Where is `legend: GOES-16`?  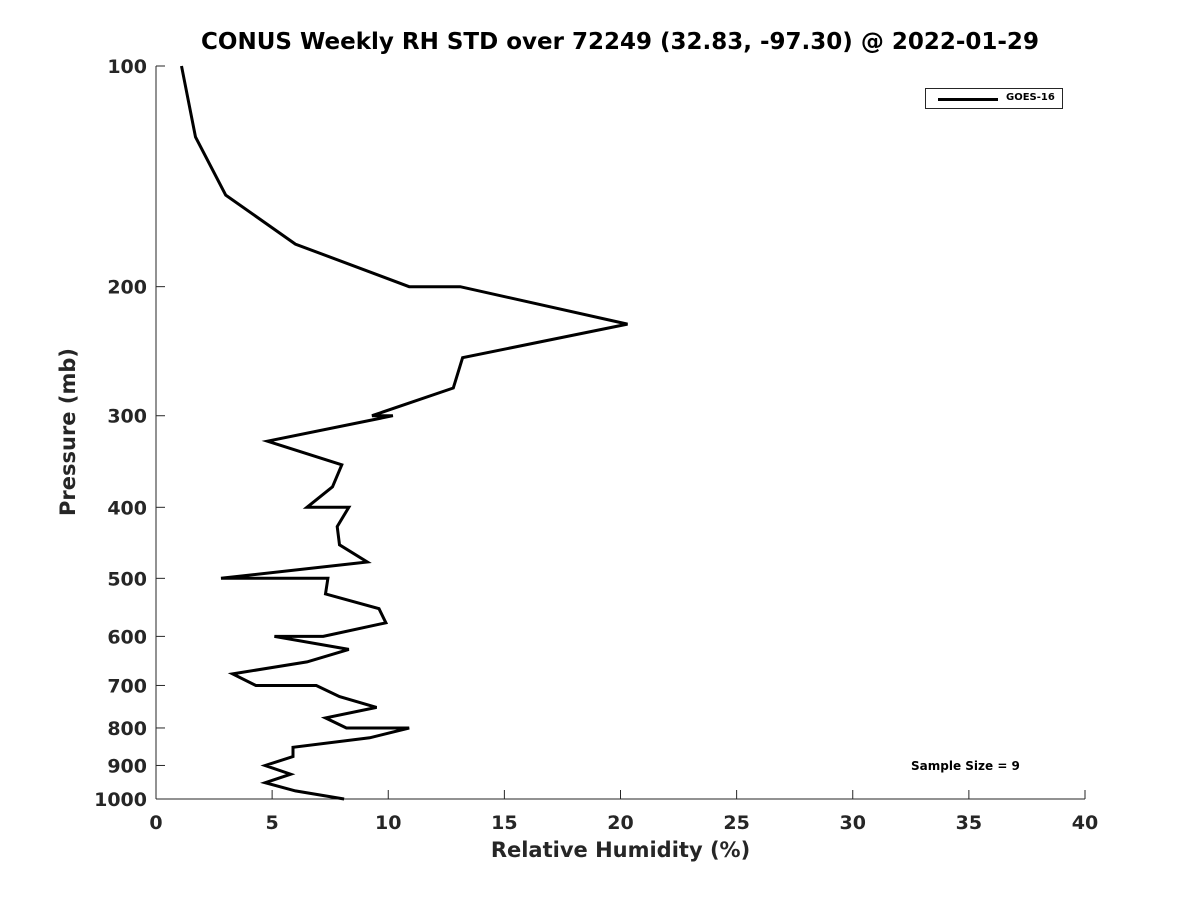 legend: GOES-16 is located at coordinates (994, 98).